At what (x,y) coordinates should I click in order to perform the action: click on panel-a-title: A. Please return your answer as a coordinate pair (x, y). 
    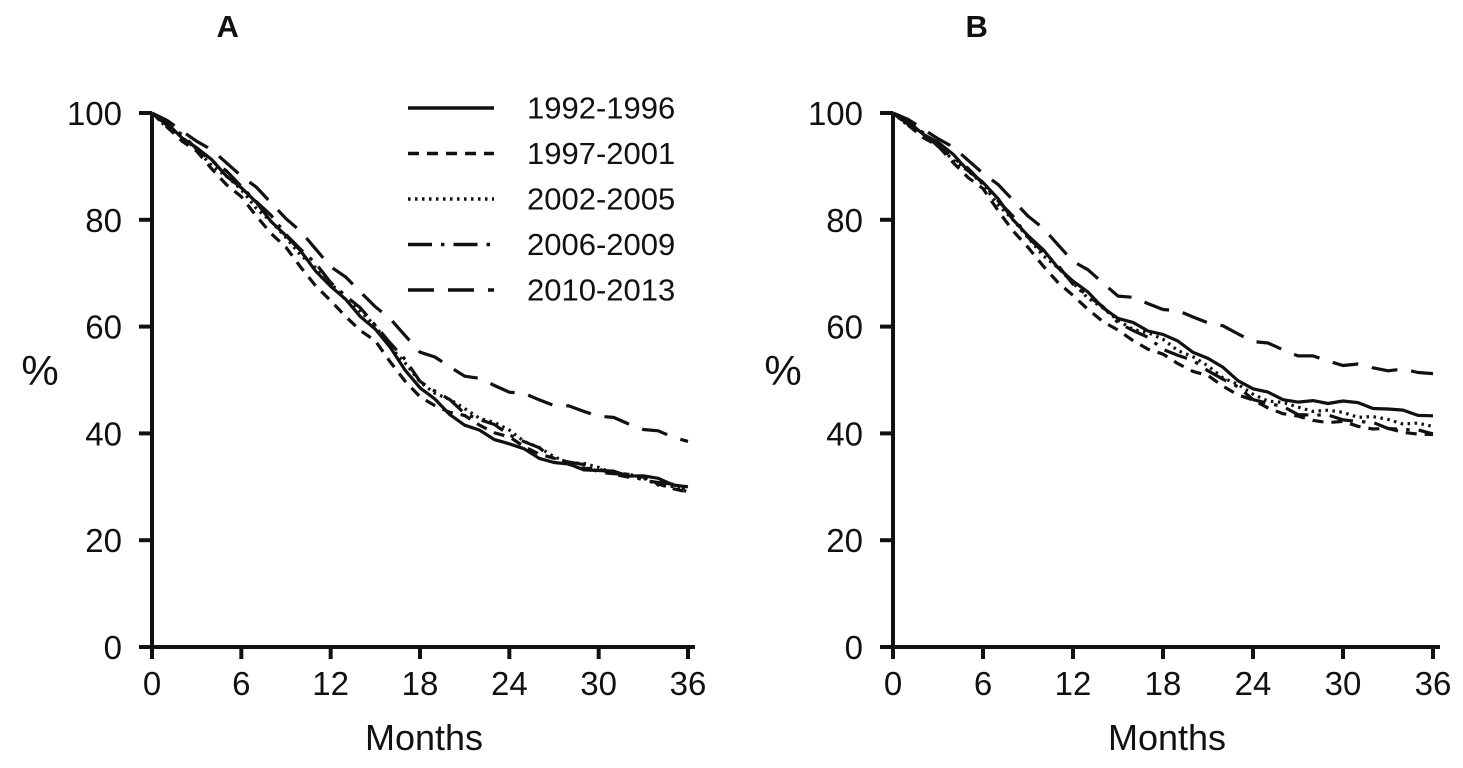
    Looking at the image, I should click on (228, 26).